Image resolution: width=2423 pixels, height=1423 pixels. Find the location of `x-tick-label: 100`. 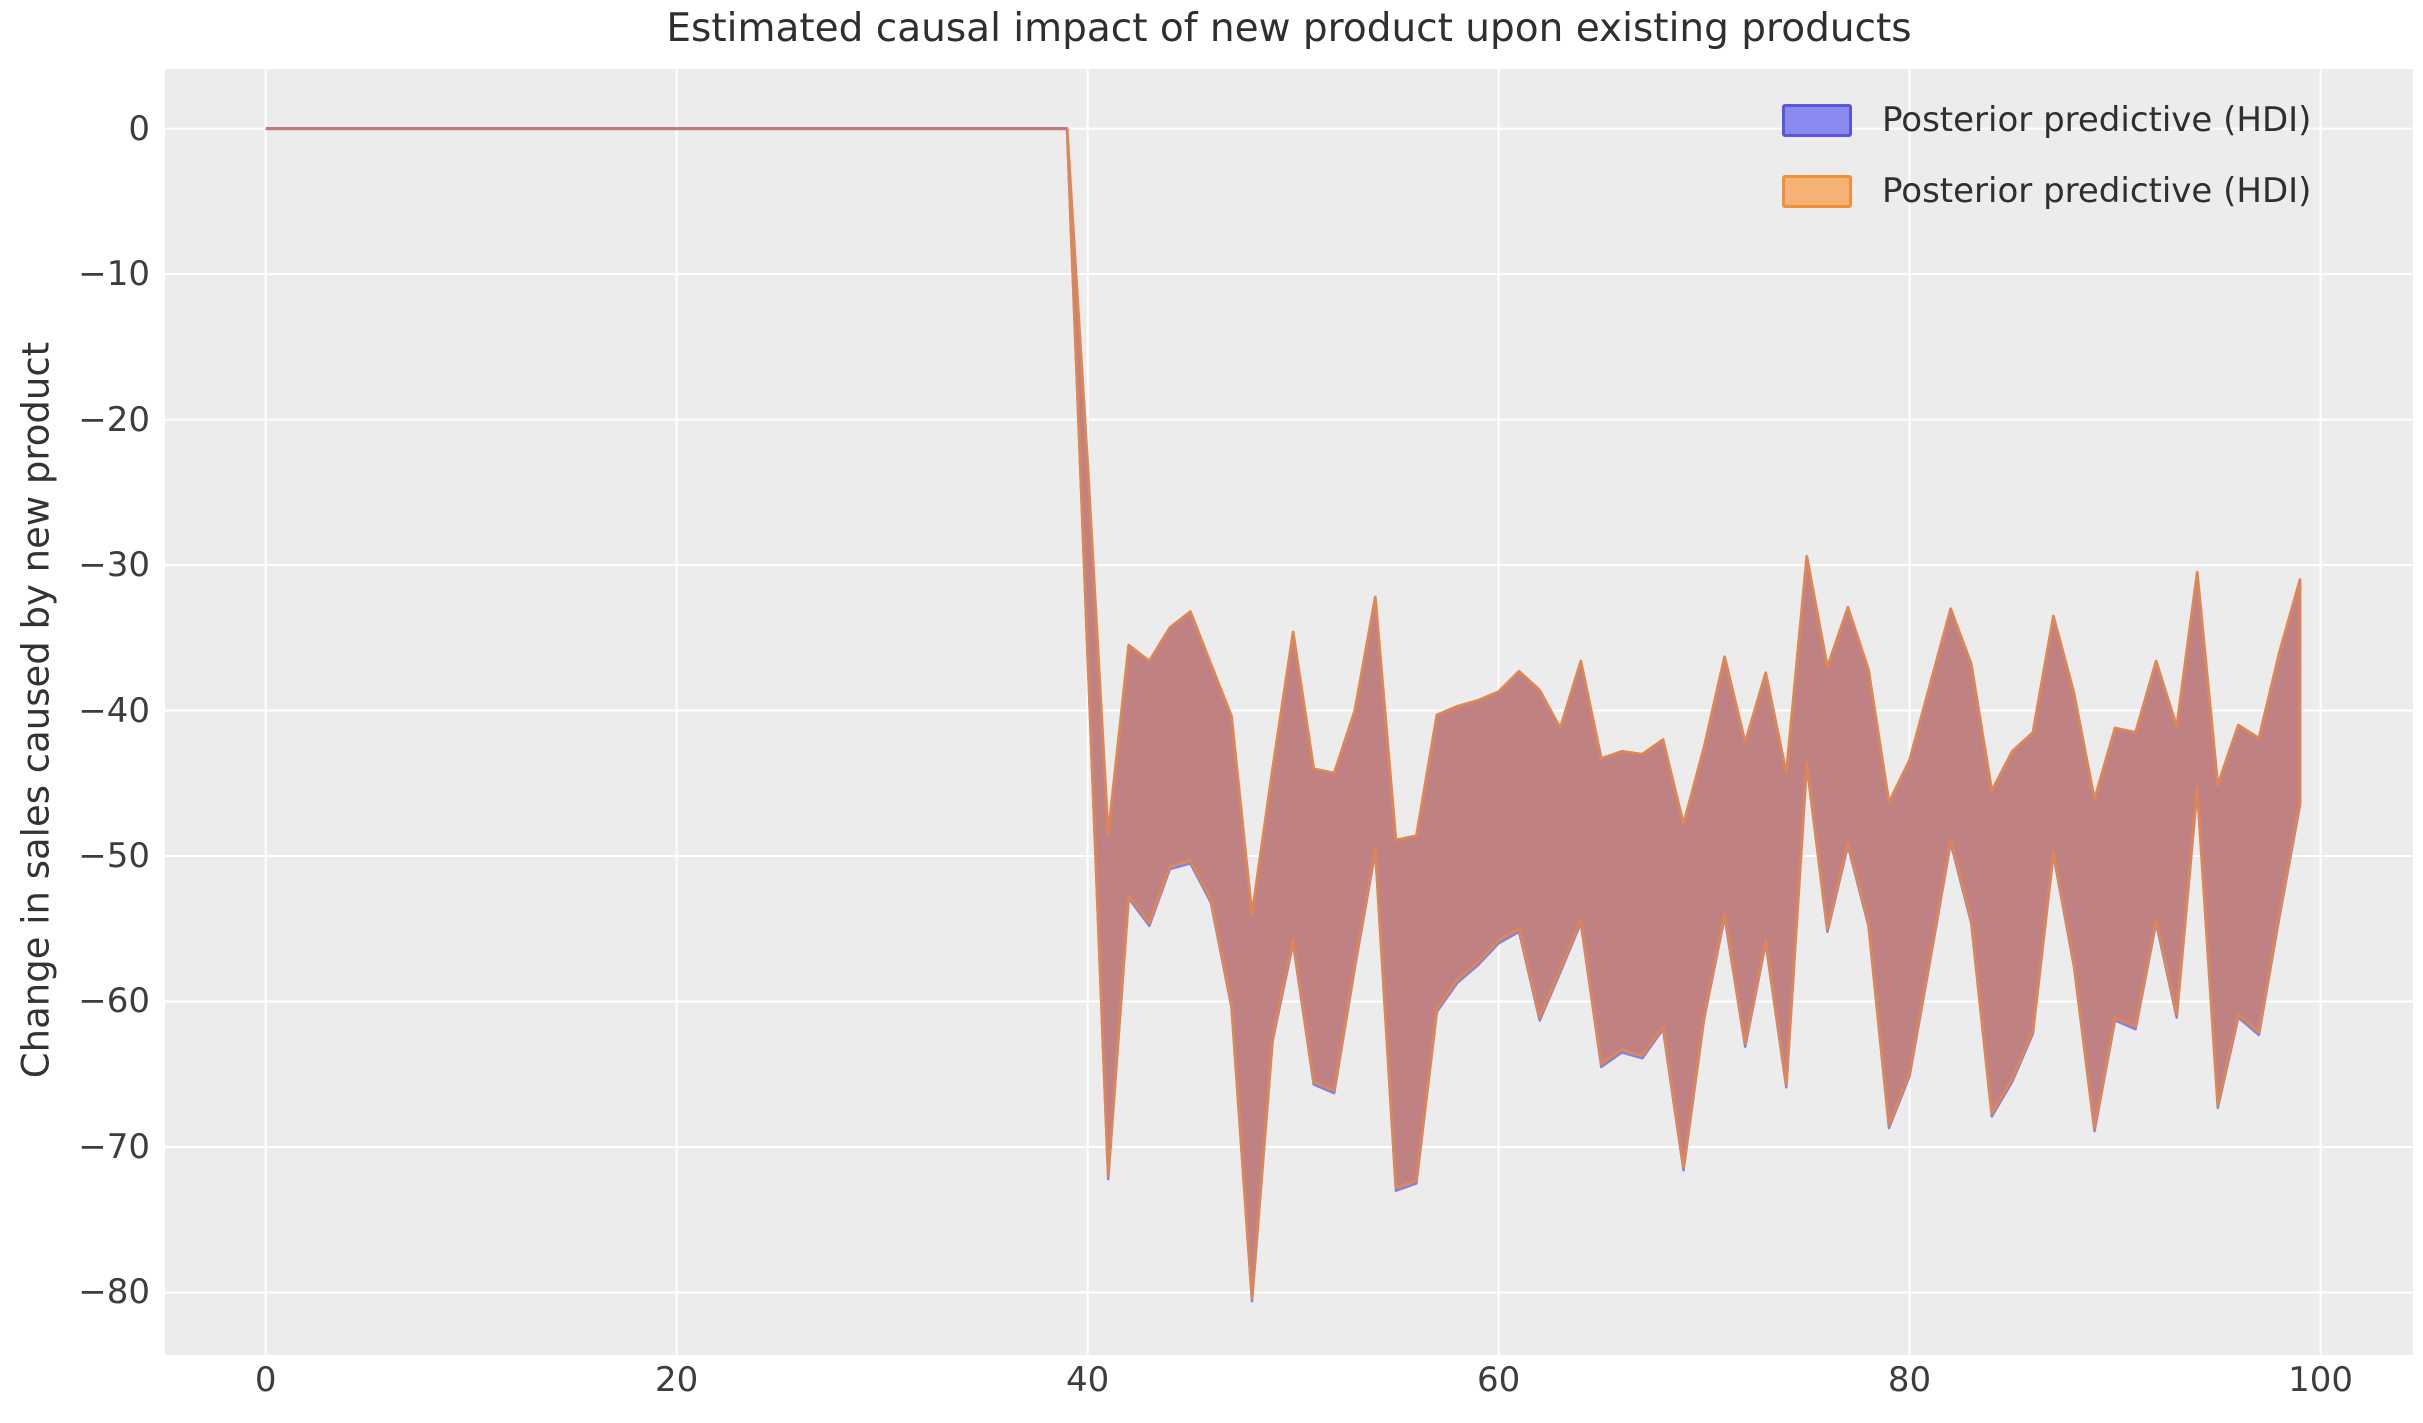

x-tick-label: 100 is located at coordinates (2320, 1380).